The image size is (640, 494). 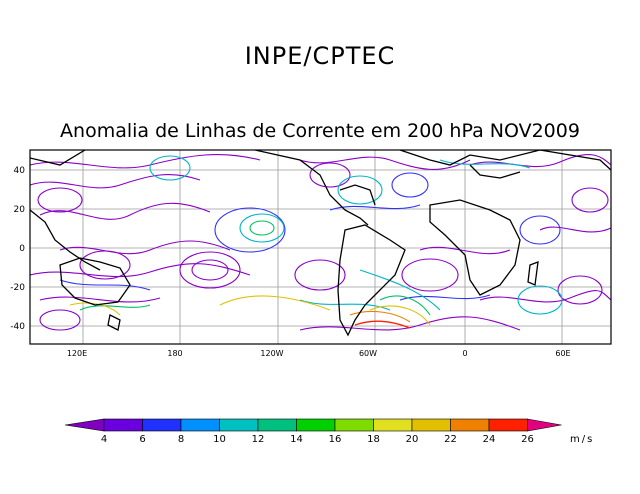 What do you see at coordinates (104, 439) in the screenshot?
I see `colorbar-label: 4` at bounding box center [104, 439].